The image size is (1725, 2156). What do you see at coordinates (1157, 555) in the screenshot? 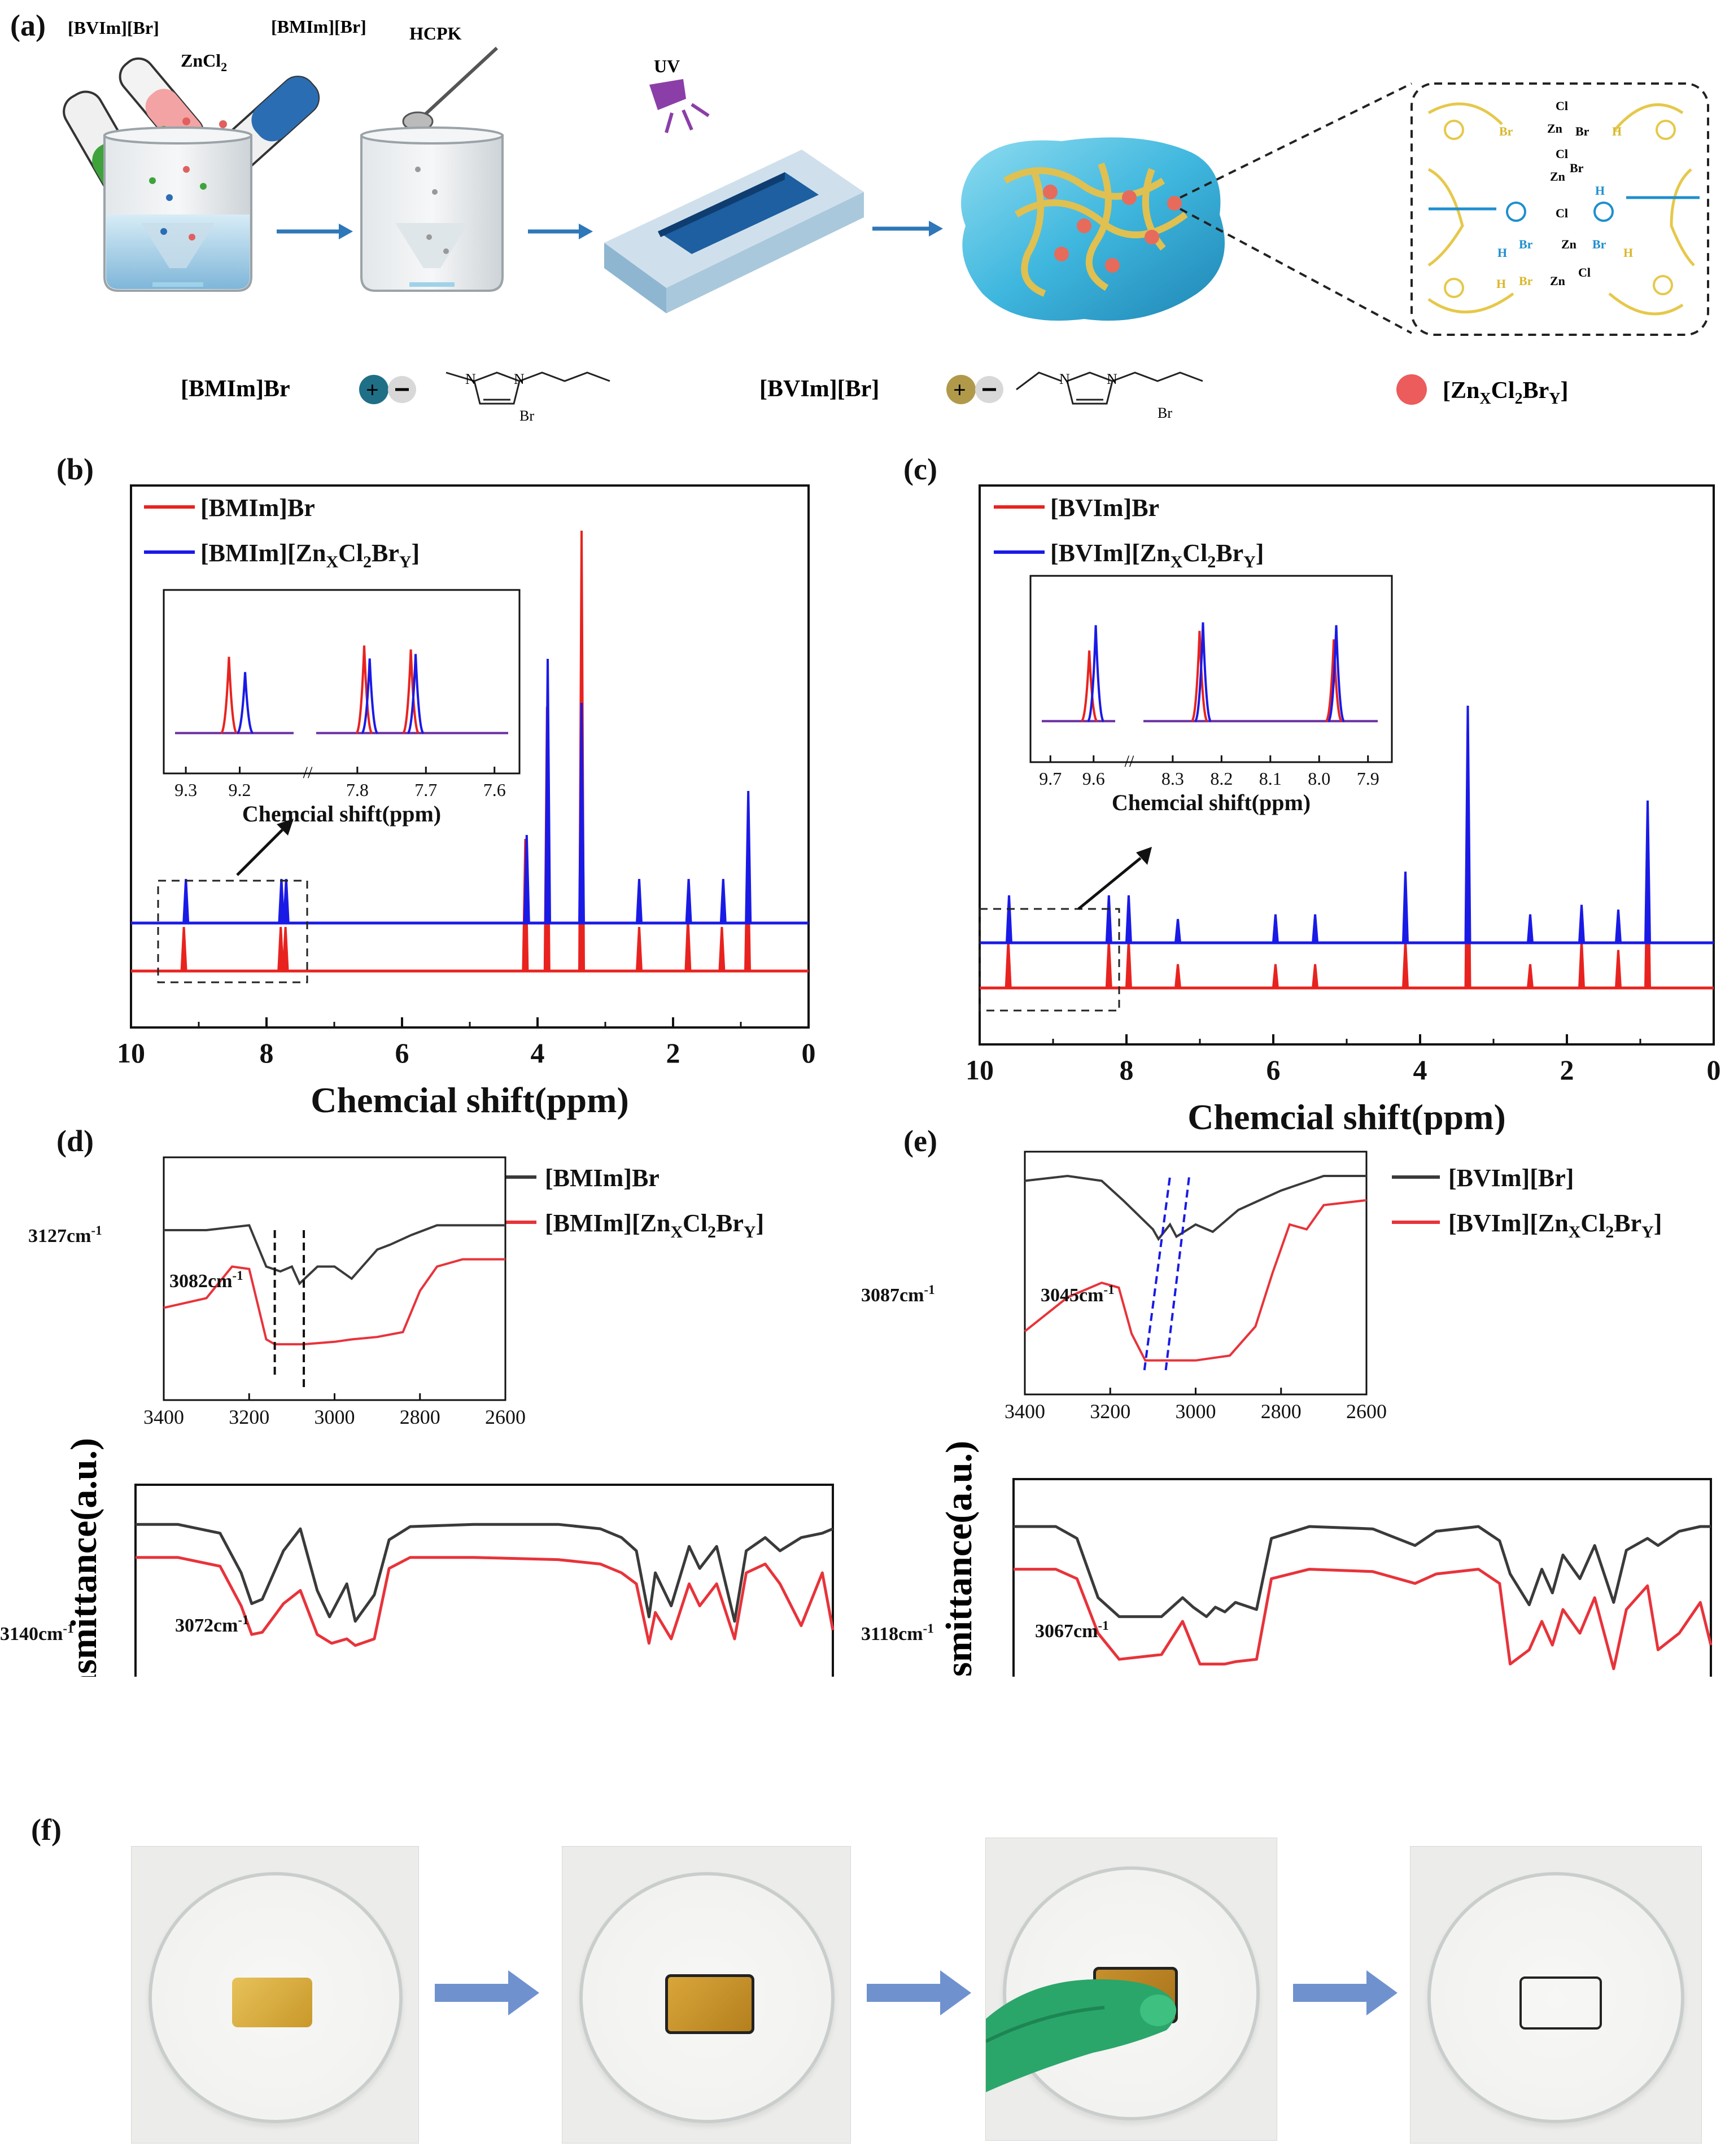
I see `legend-blue-label: [BVIm][ZnXCl2BrY]` at bounding box center [1157, 555].